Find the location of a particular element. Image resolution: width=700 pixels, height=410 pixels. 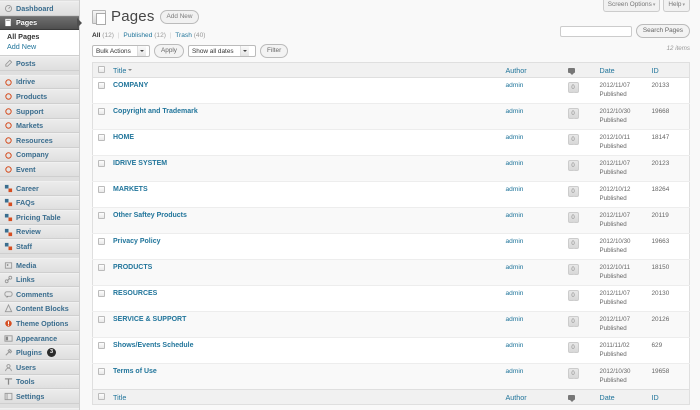

table-row: HOME admin 0 2012/10/11 Published 18147 is located at coordinates (391, 142).